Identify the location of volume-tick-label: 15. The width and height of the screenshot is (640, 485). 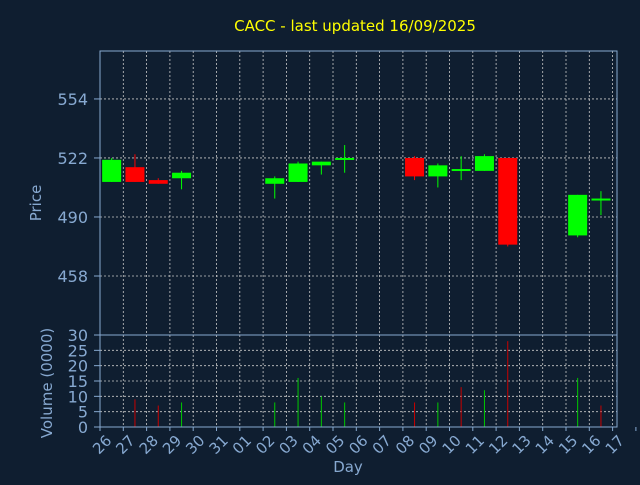
(78, 381).